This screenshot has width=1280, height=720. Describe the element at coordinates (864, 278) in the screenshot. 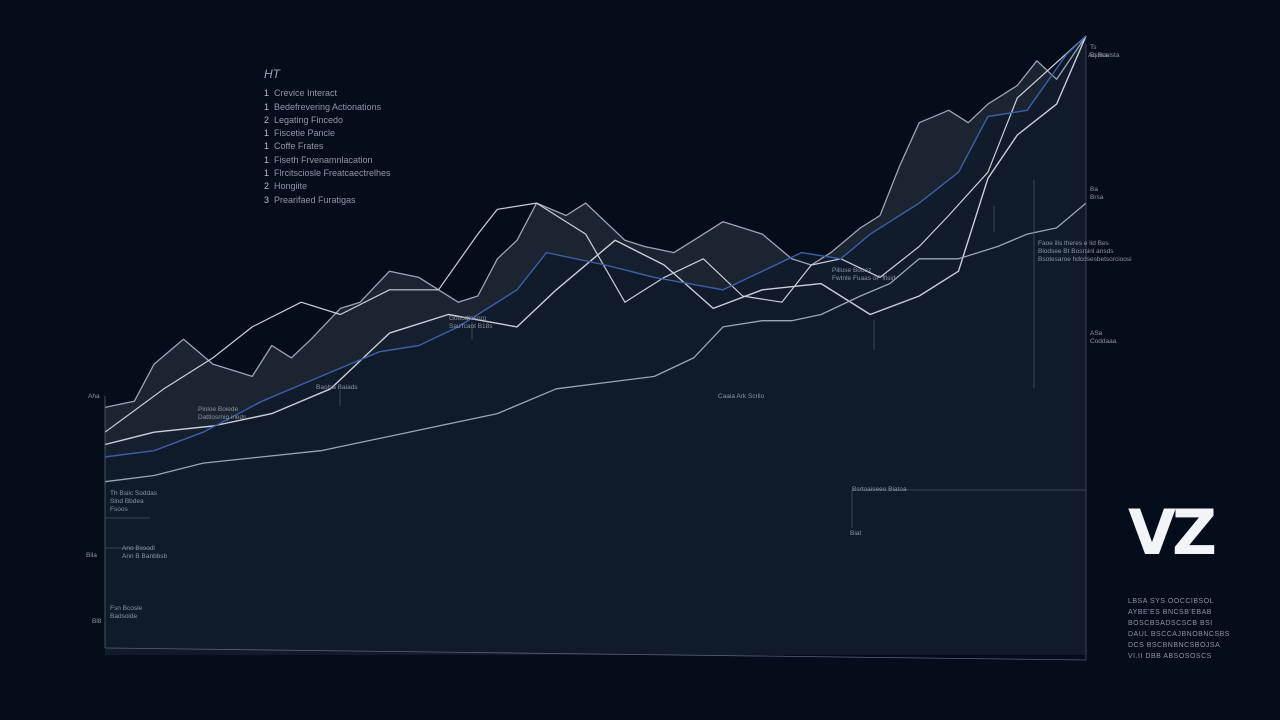

I see `annotation-line: Fwtnle Fuaas oF ffisid` at that location.